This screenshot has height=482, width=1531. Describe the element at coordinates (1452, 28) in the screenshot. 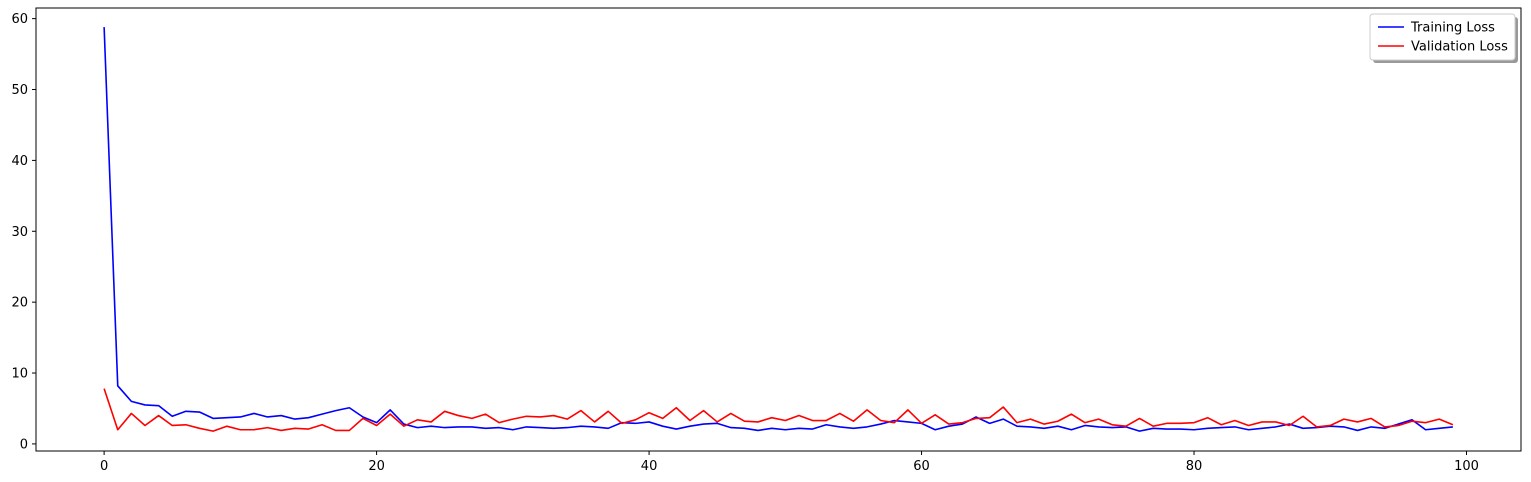

I see `legend-label: Training Loss` at that location.